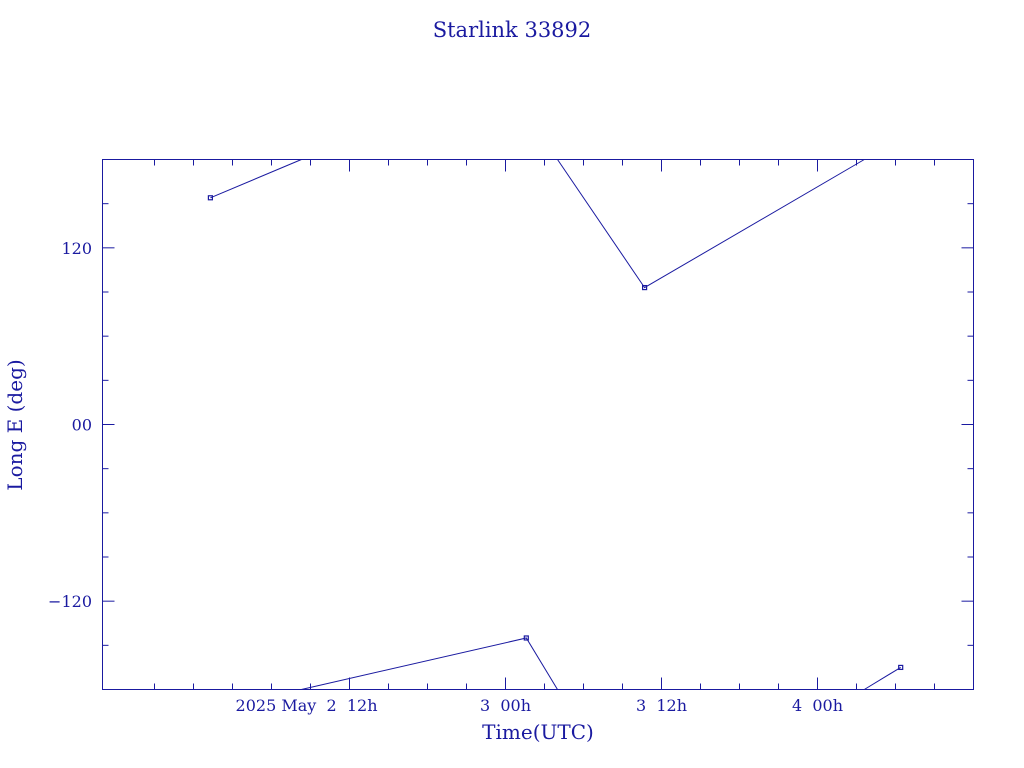 The height and width of the screenshot is (768, 1024). What do you see at coordinates (70, 425) in the screenshot?
I see `y-tick-labels: 120 00 −120` at bounding box center [70, 425].